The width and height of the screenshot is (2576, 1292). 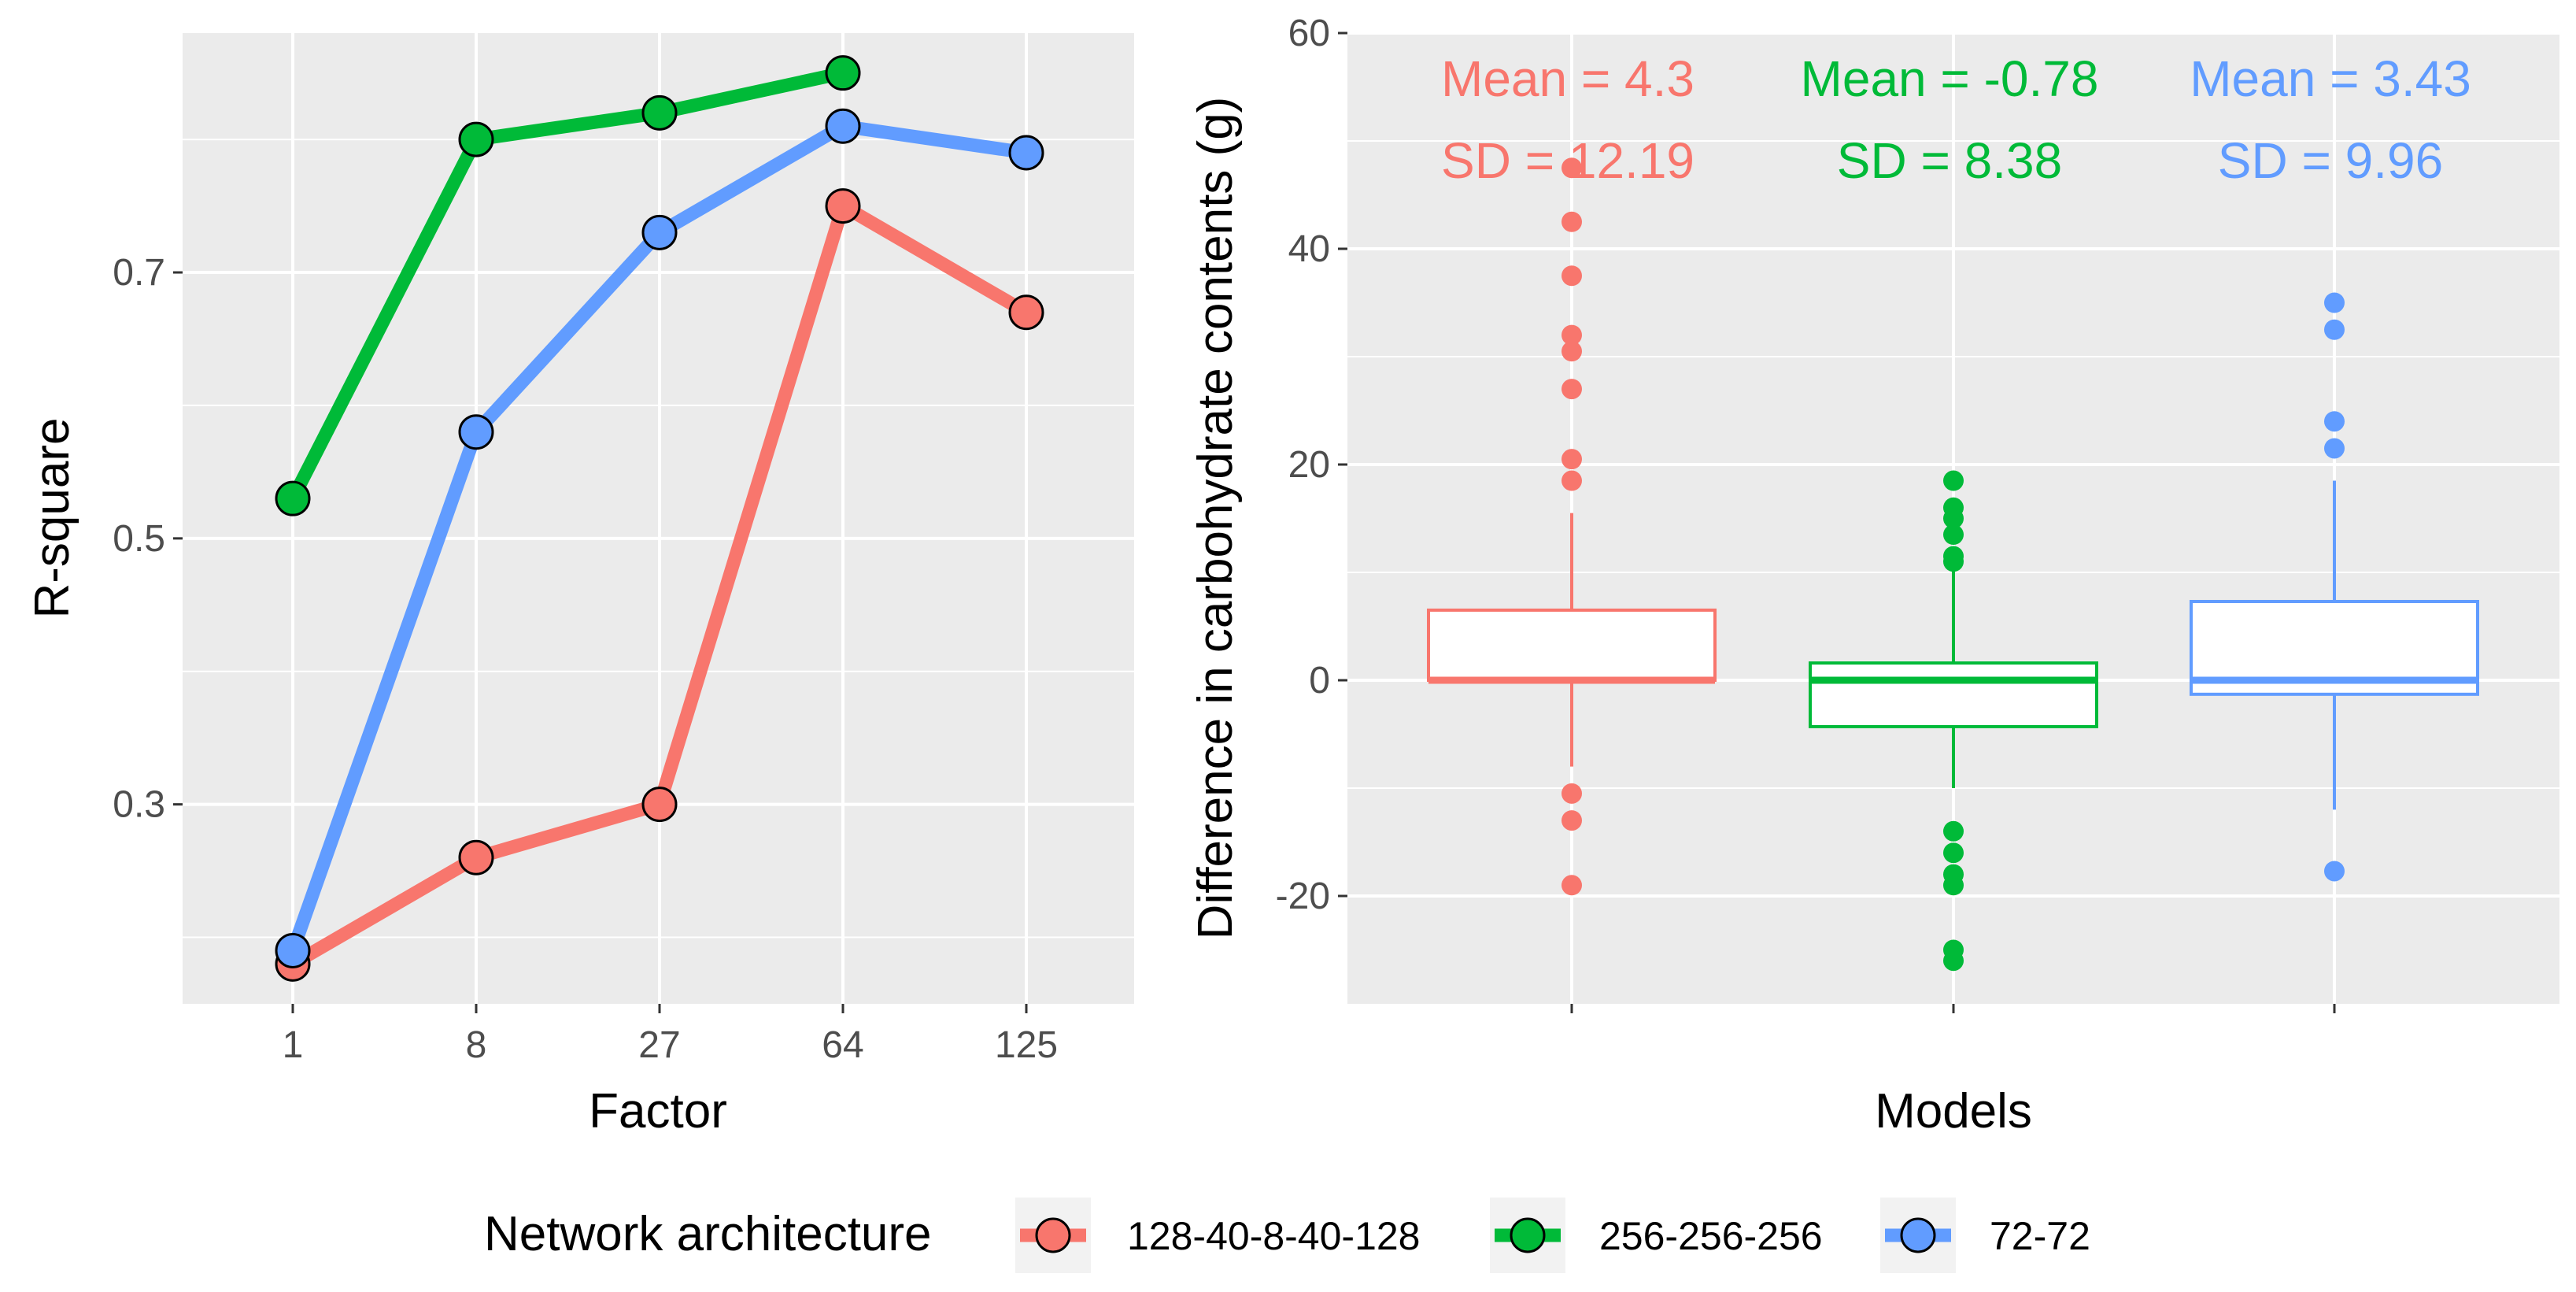 I want to click on boxplot-y-axis-title: Difference in carbohydrate contents (g), so click(x=1215, y=519).